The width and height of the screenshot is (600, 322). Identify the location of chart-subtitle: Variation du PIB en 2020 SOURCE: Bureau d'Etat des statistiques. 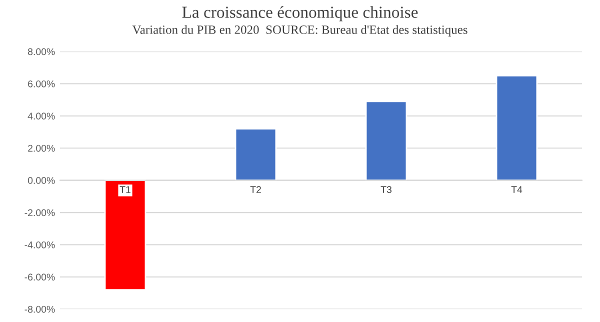
(300, 30).